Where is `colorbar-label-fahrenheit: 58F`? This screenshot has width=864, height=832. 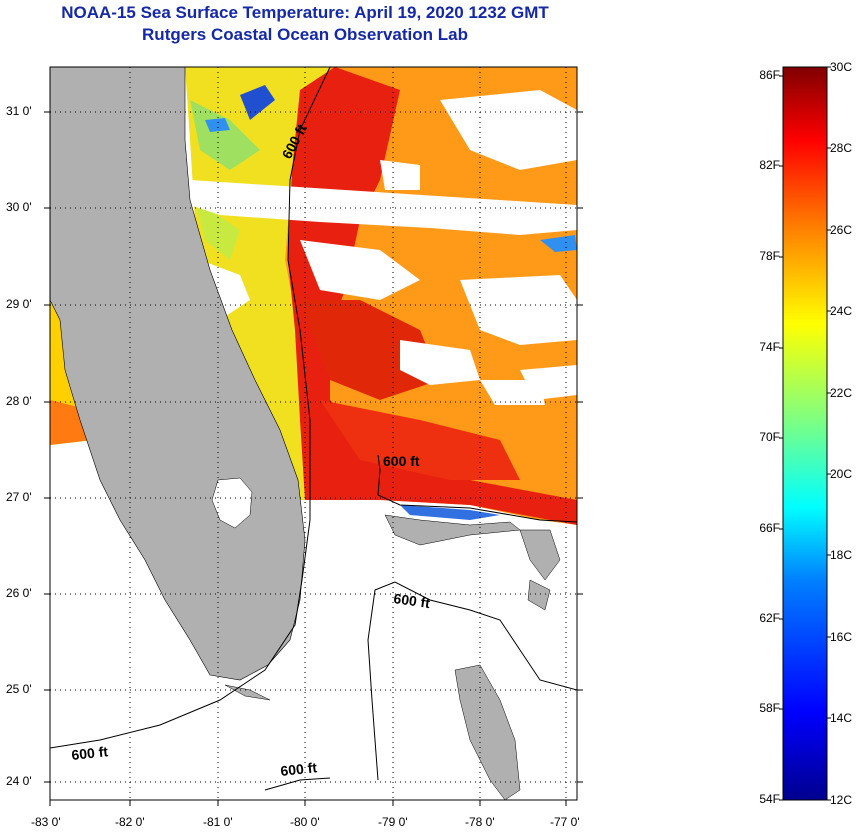 colorbar-label-fahrenheit: 58F is located at coordinates (769, 708).